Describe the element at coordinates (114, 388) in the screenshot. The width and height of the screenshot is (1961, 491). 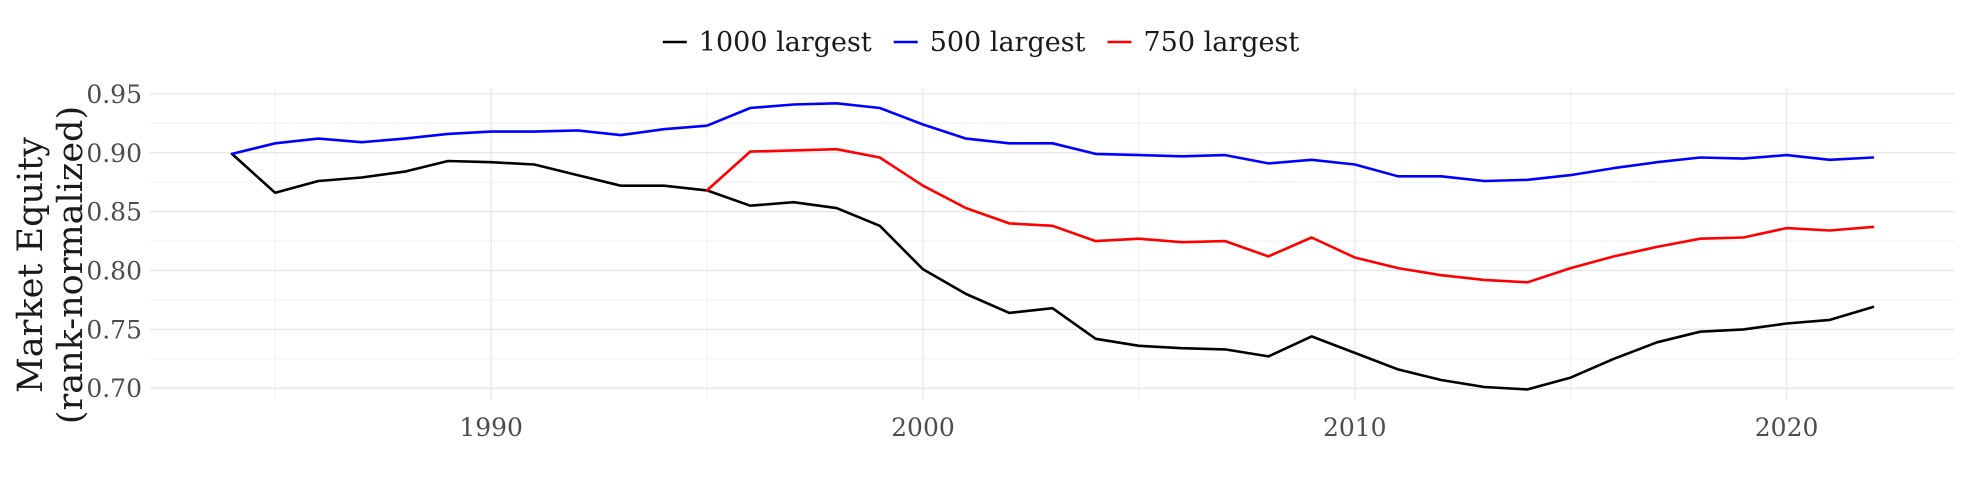
I see `y-tick-label: 0.70` at that location.